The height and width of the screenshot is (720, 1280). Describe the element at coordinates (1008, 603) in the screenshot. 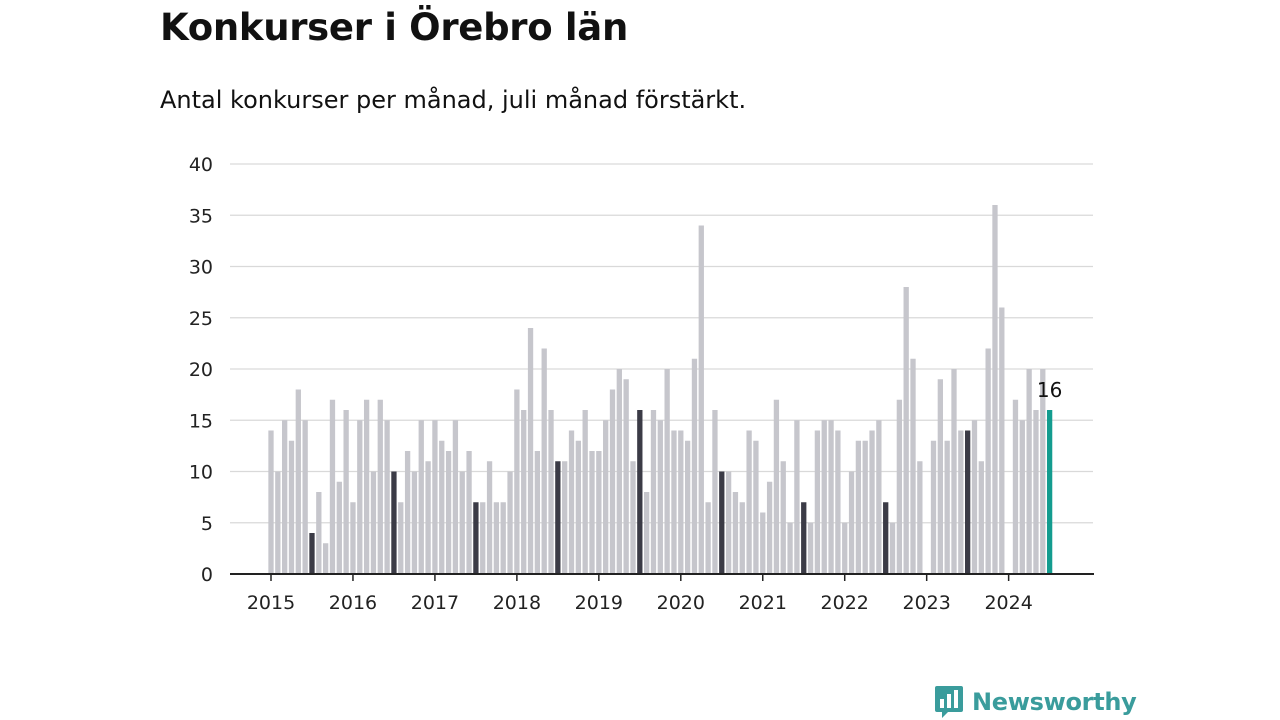

I see `x-tick-label: 2024` at that location.